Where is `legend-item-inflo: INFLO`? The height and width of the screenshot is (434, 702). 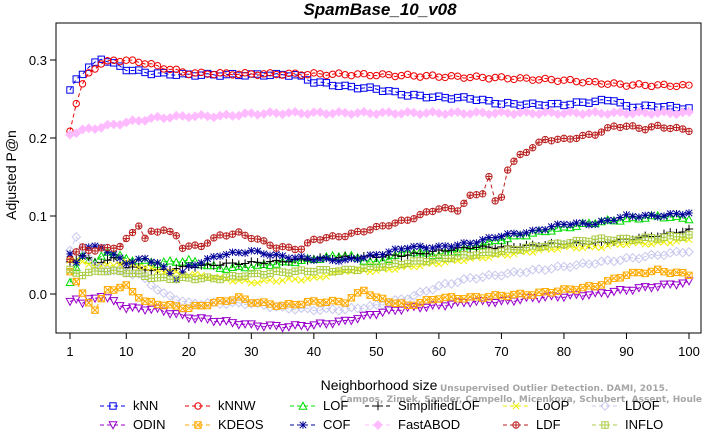 legend-item-inflo: INFLO is located at coordinates (627, 424).